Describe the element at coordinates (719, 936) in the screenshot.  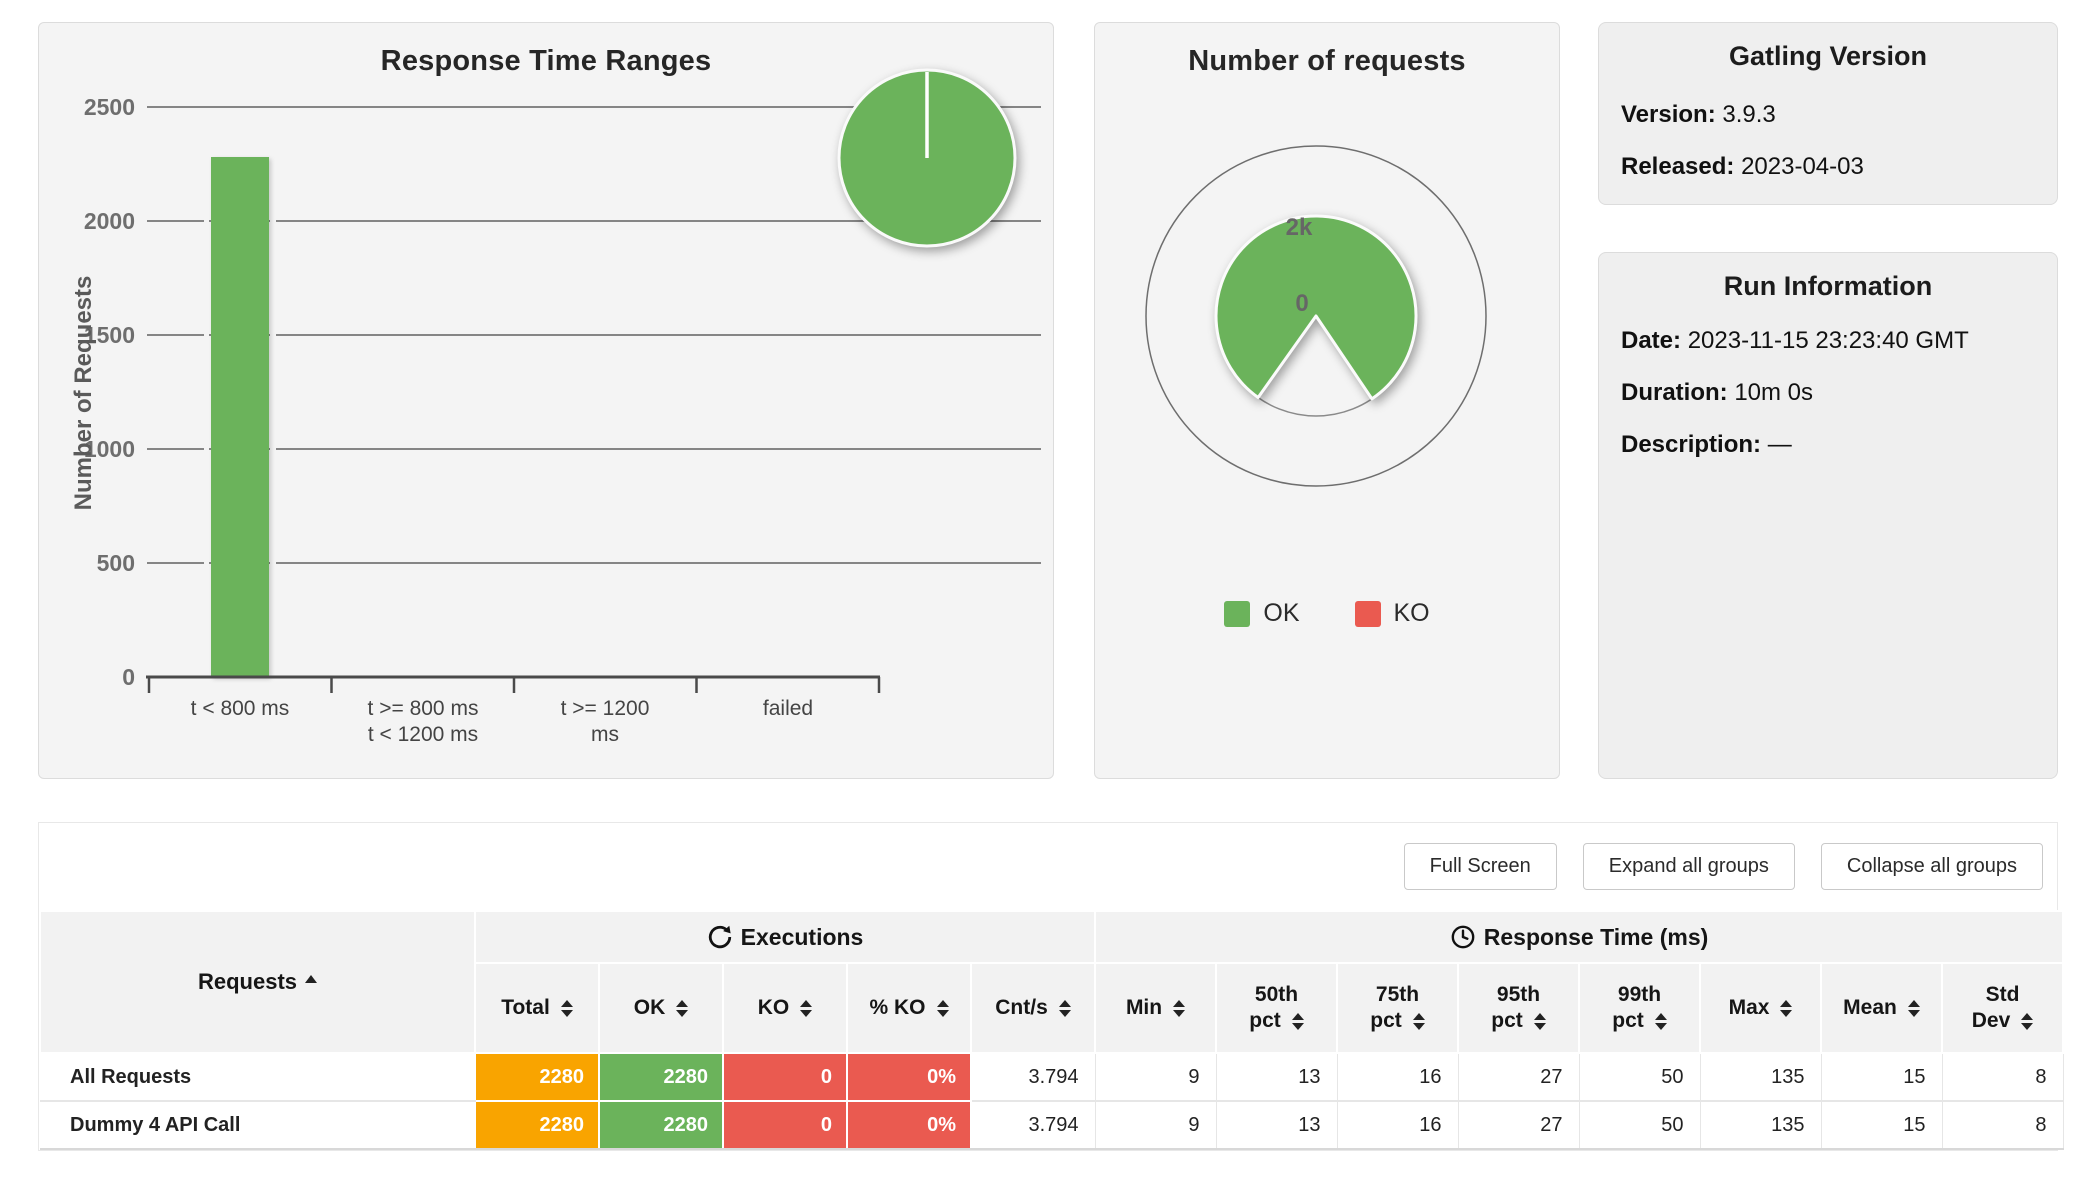
I see `executions-refresh-icon` at that location.